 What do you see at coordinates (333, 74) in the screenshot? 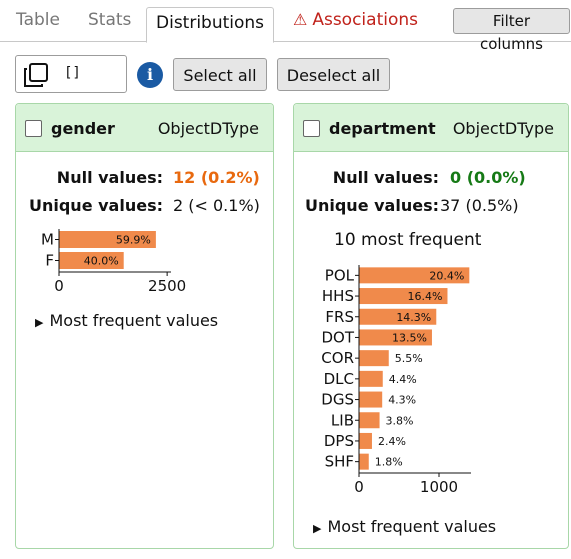
I see `deselect-all-button: Deselect all` at bounding box center [333, 74].